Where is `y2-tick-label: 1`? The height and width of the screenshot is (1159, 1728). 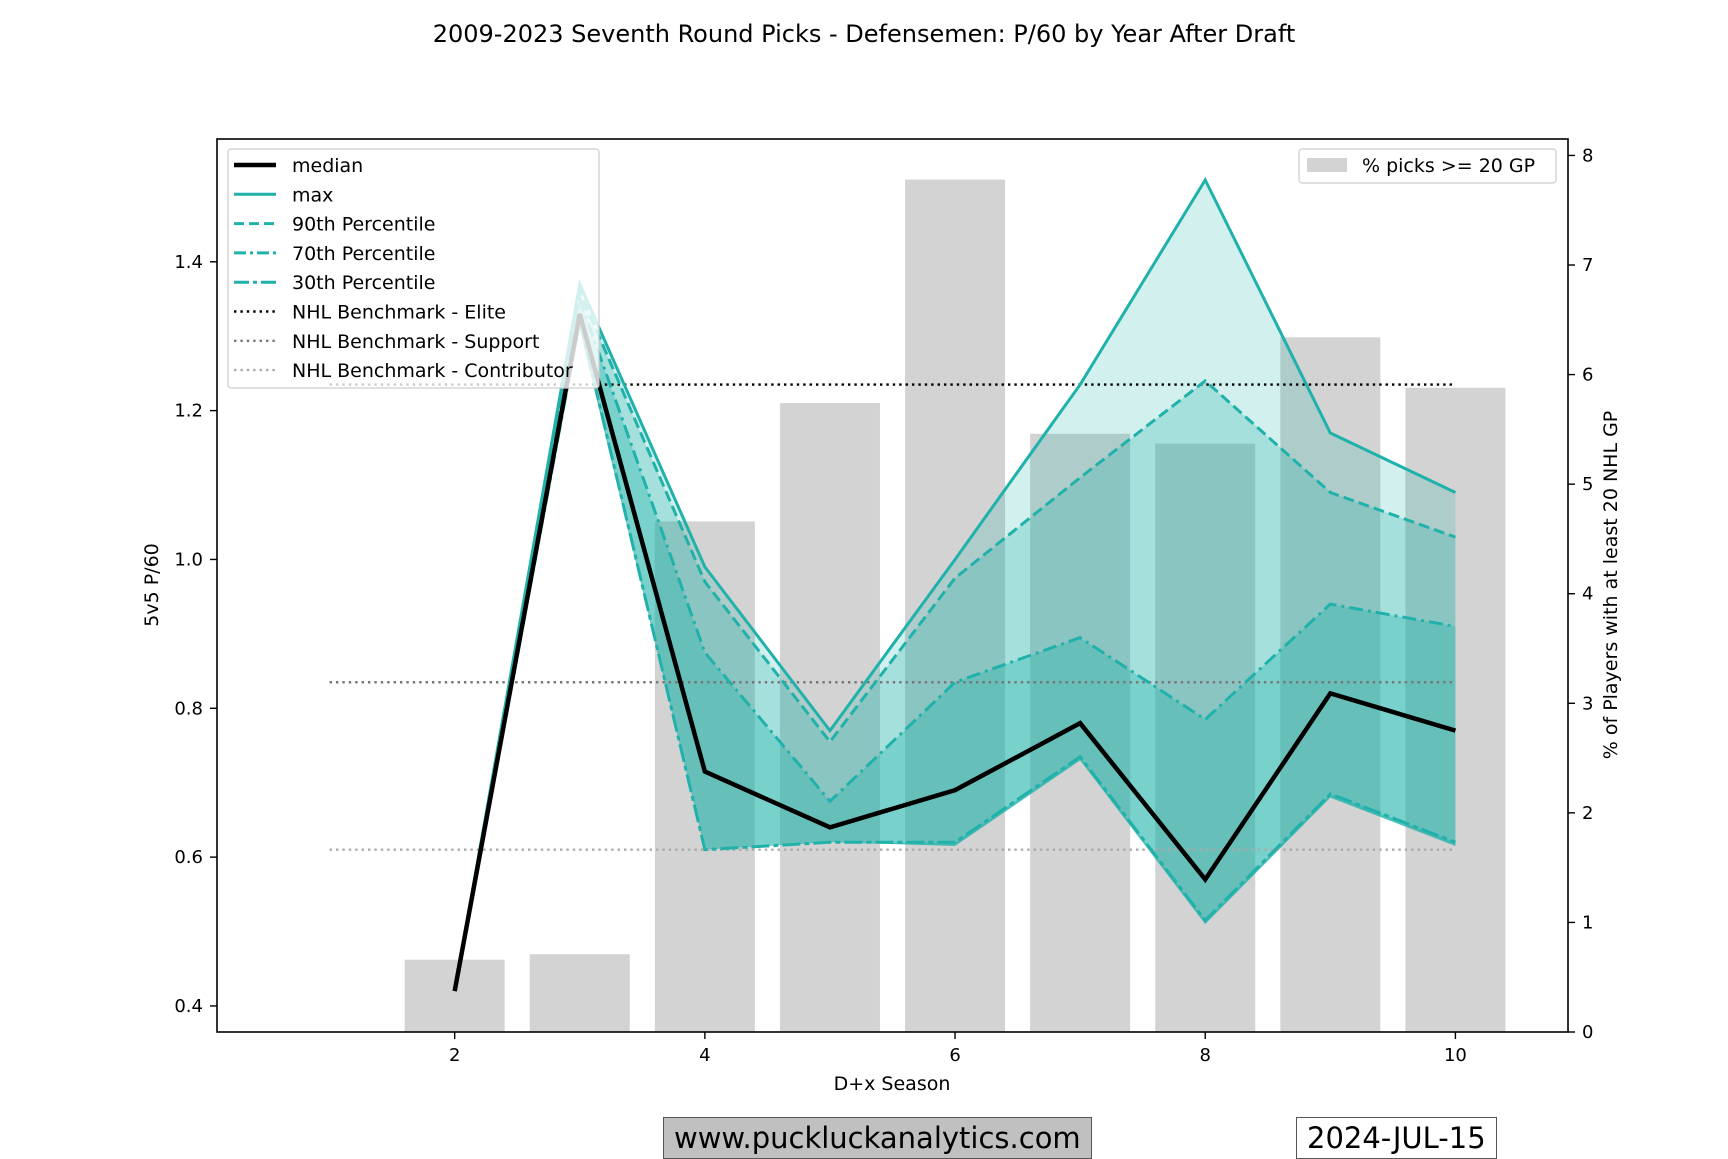 y2-tick-label: 1 is located at coordinates (1587, 922).